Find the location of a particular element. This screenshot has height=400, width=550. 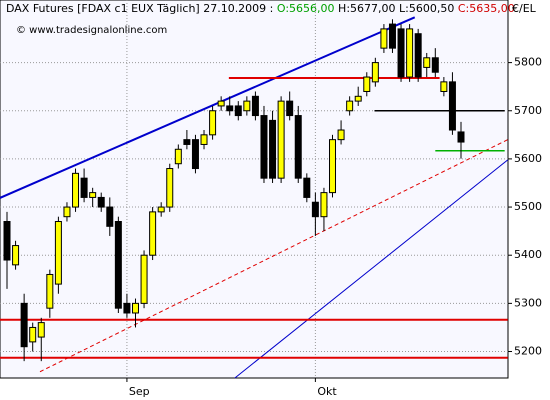

y-tick-label: 5500 is located at coordinates (528, 206).